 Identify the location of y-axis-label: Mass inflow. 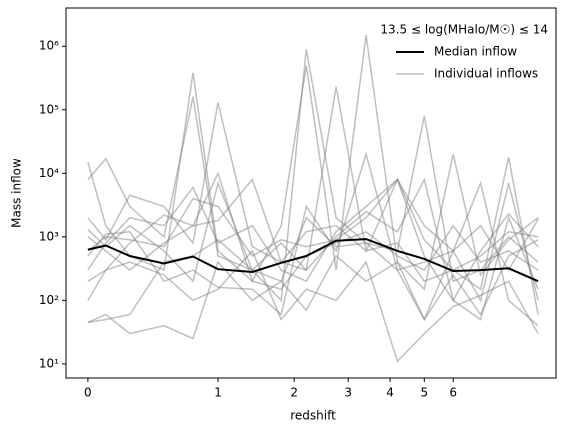
(17, 193).